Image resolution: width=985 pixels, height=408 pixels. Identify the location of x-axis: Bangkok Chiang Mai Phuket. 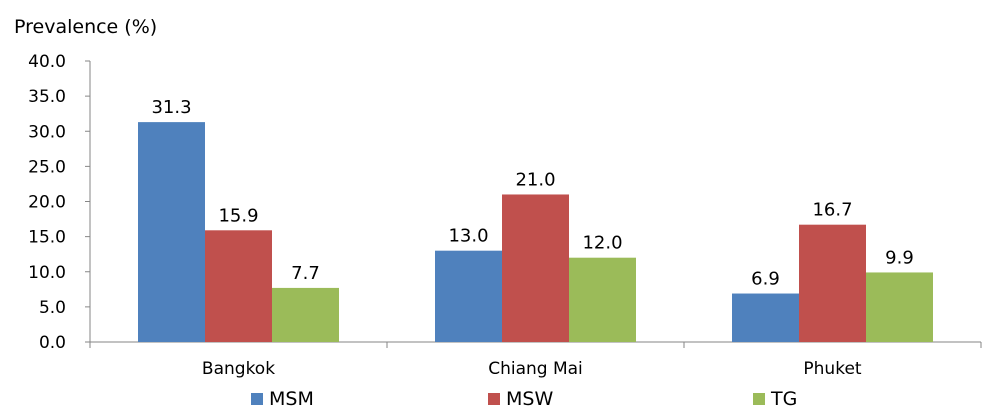
(535, 360).